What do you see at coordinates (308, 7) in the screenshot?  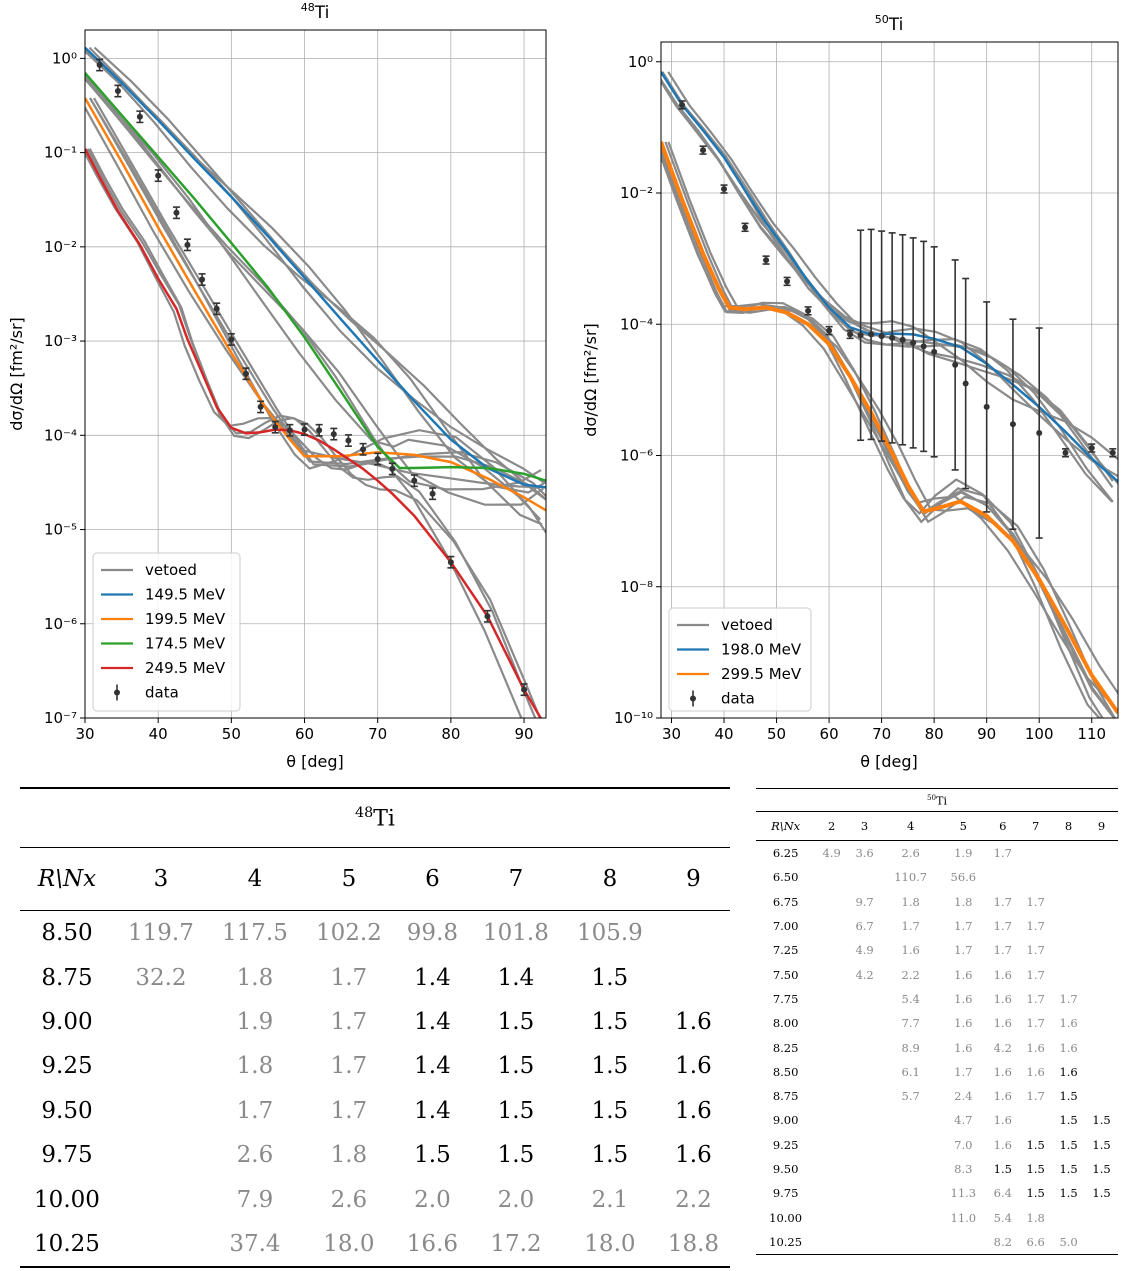 I see `title-sup: 48` at bounding box center [308, 7].